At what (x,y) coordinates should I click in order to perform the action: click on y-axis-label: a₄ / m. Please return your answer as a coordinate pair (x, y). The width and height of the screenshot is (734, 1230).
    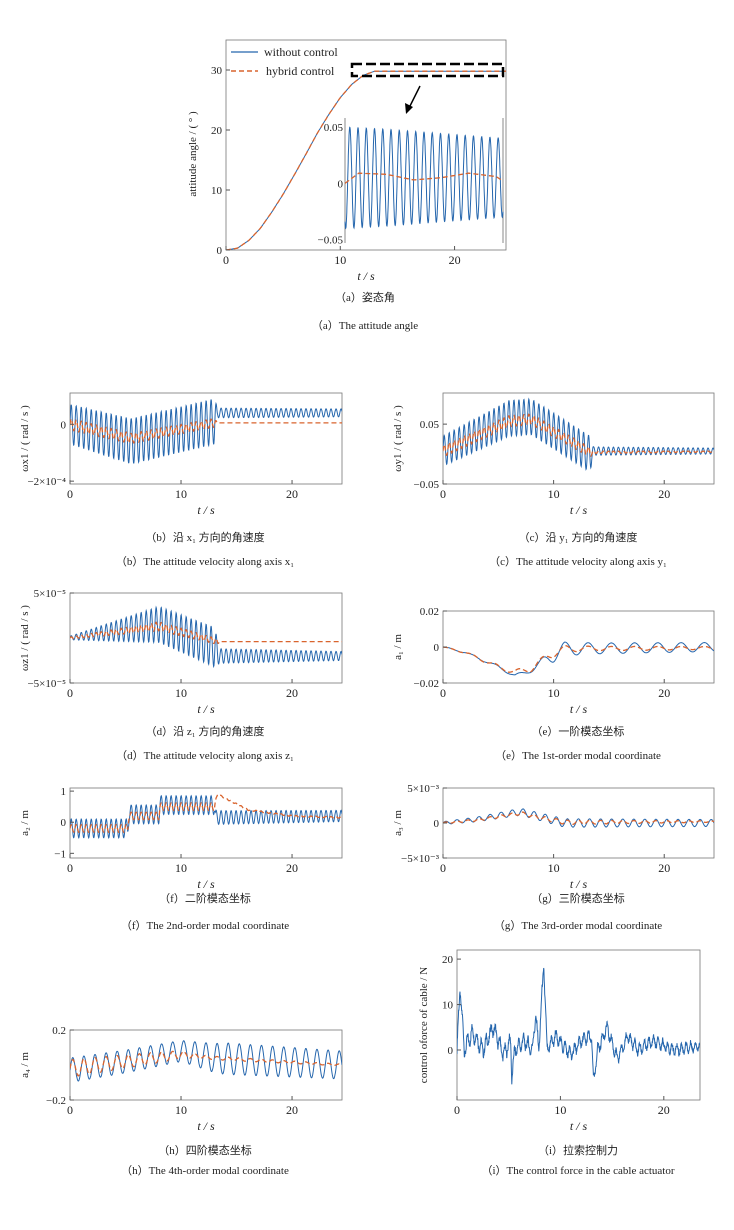
    Looking at the image, I should click on (25, 1065).